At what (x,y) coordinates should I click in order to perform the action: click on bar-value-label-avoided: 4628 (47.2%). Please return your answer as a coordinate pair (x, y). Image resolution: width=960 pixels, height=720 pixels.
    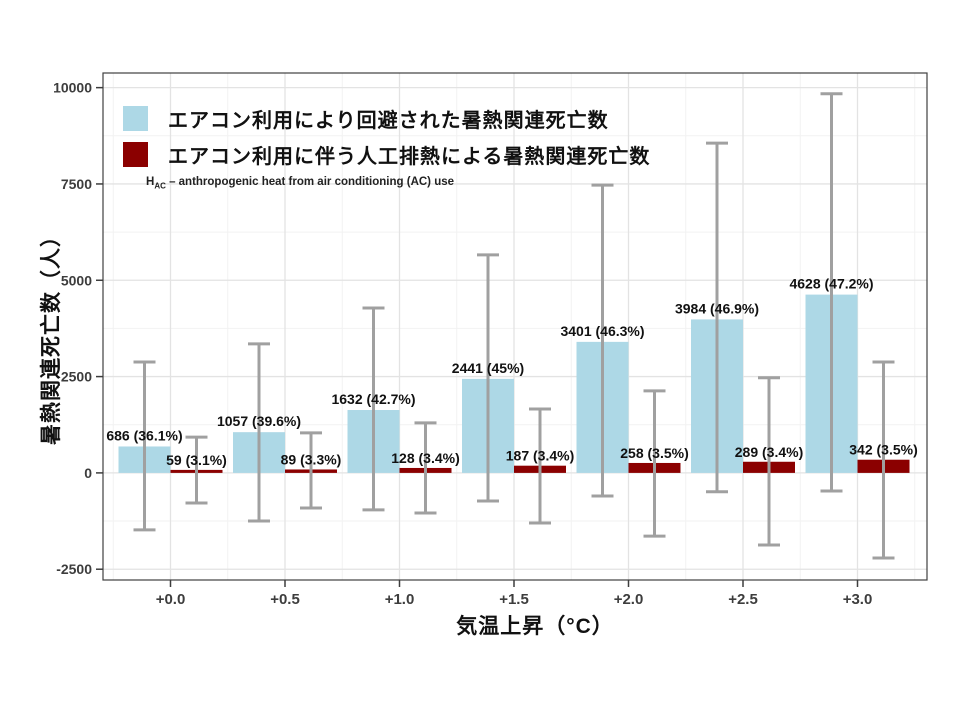
    Looking at the image, I should click on (831, 284).